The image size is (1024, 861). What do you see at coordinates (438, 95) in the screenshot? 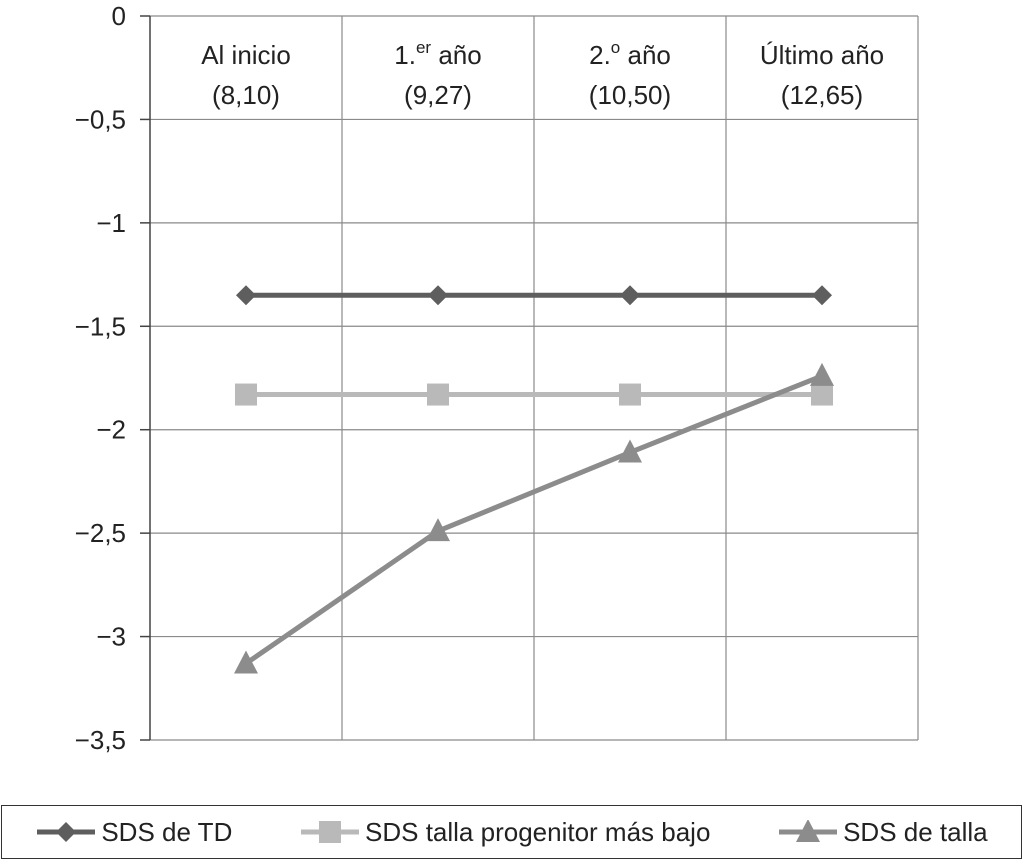
I see `category-age-label: (9,27)` at bounding box center [438, 95].